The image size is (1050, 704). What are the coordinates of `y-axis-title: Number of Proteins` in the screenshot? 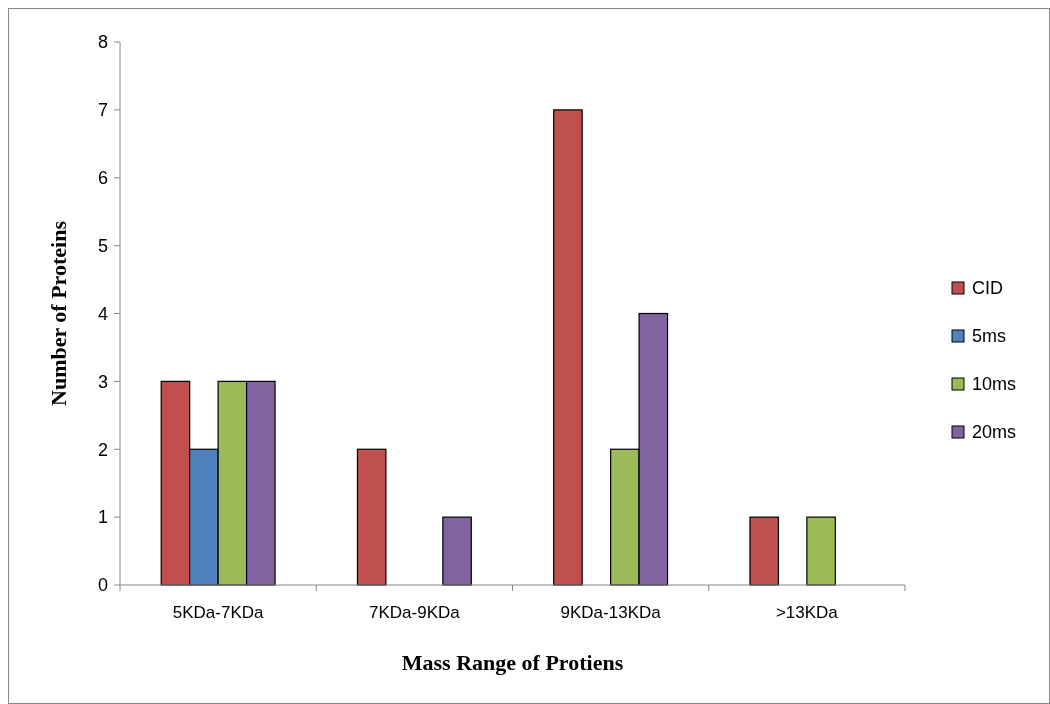 It's located at (58, 313).